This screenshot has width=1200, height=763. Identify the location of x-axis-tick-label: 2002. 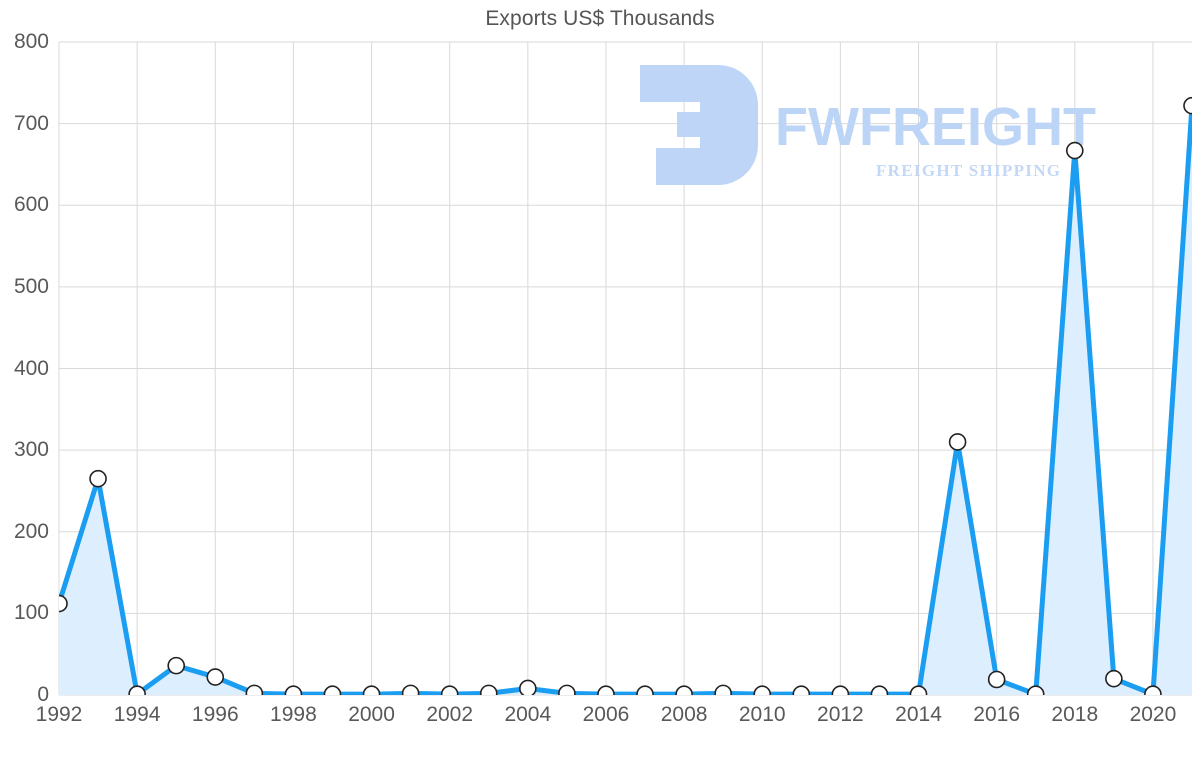
(450, 714).